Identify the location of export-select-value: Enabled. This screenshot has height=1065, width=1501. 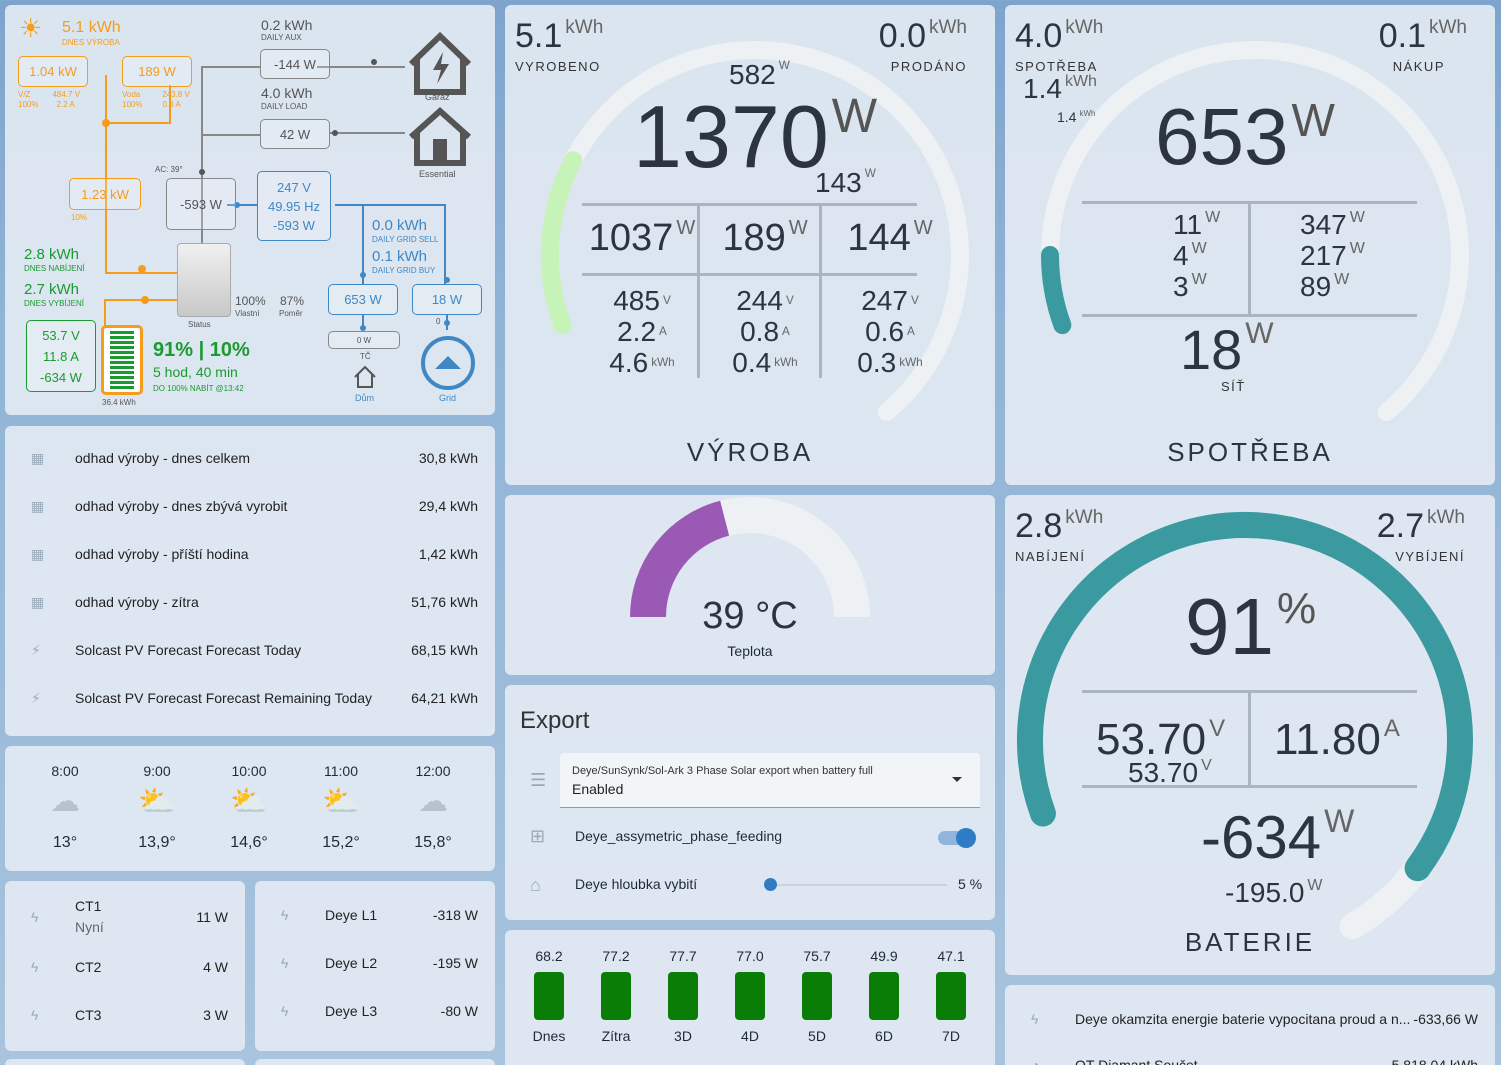
(598, 789).